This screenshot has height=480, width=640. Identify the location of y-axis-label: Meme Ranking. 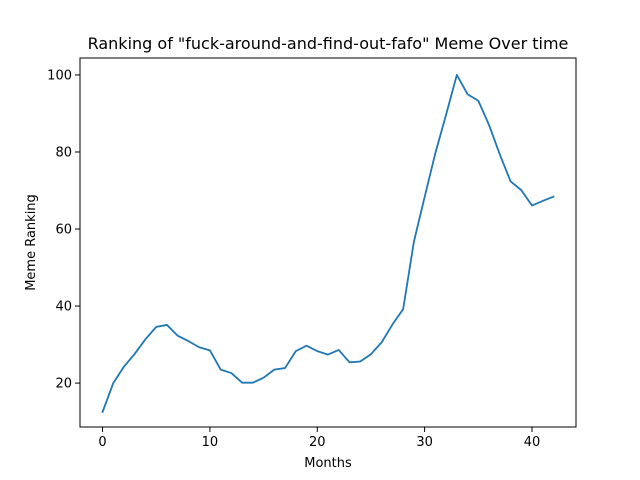
(31, 242).